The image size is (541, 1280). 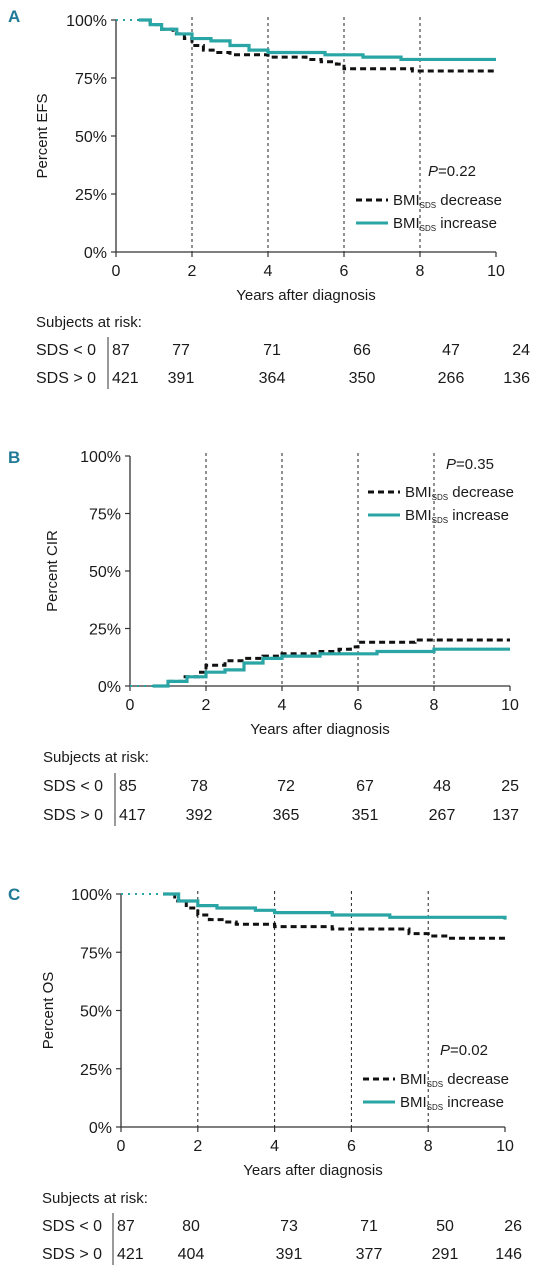 What do you see at coordinates (452, 171) in the screenshot?
I see `p-value: P=0.22` at bounding box center [452, 171].